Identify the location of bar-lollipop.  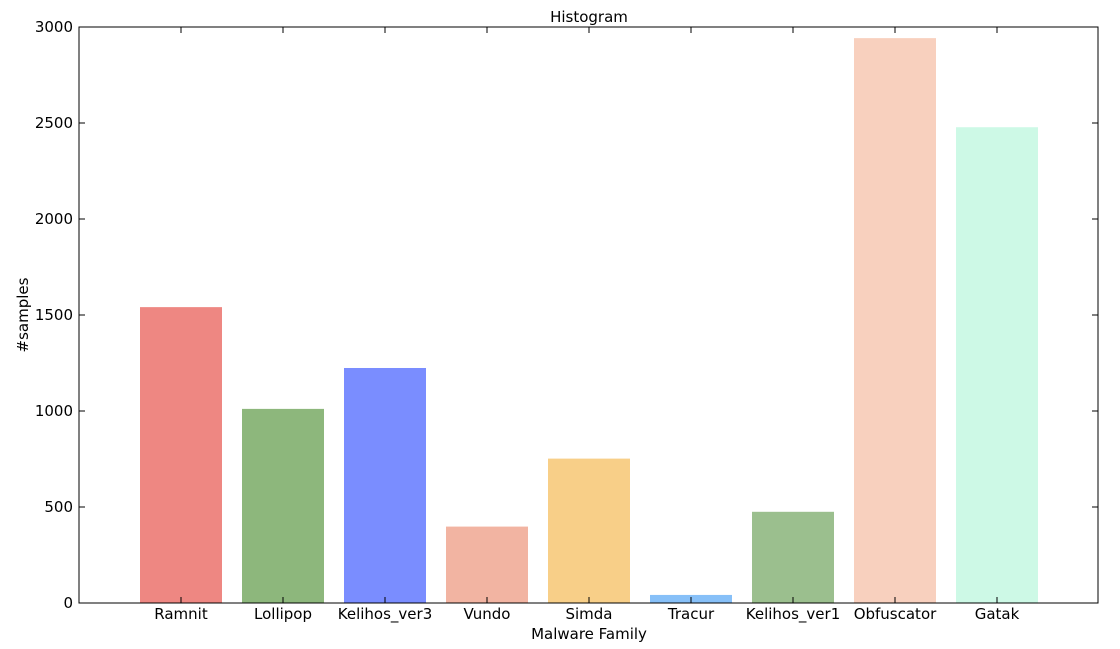
(283, 505).